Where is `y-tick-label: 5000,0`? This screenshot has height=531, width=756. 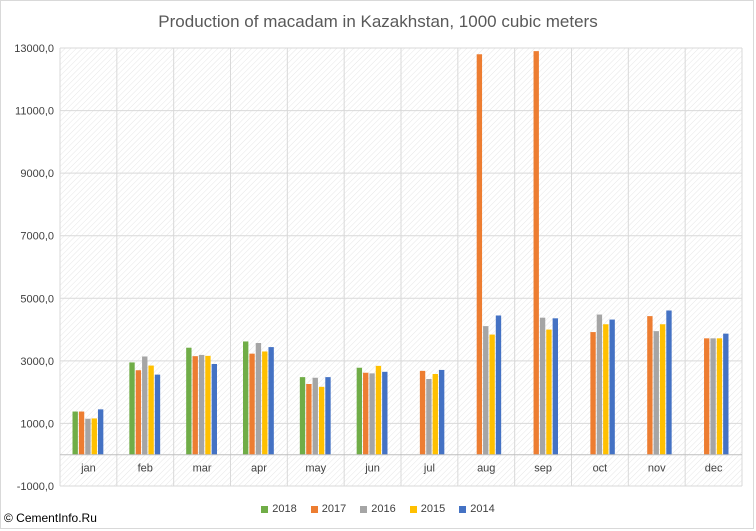
y-tick-label: 5000,0 is located at coordinates (37, 299).